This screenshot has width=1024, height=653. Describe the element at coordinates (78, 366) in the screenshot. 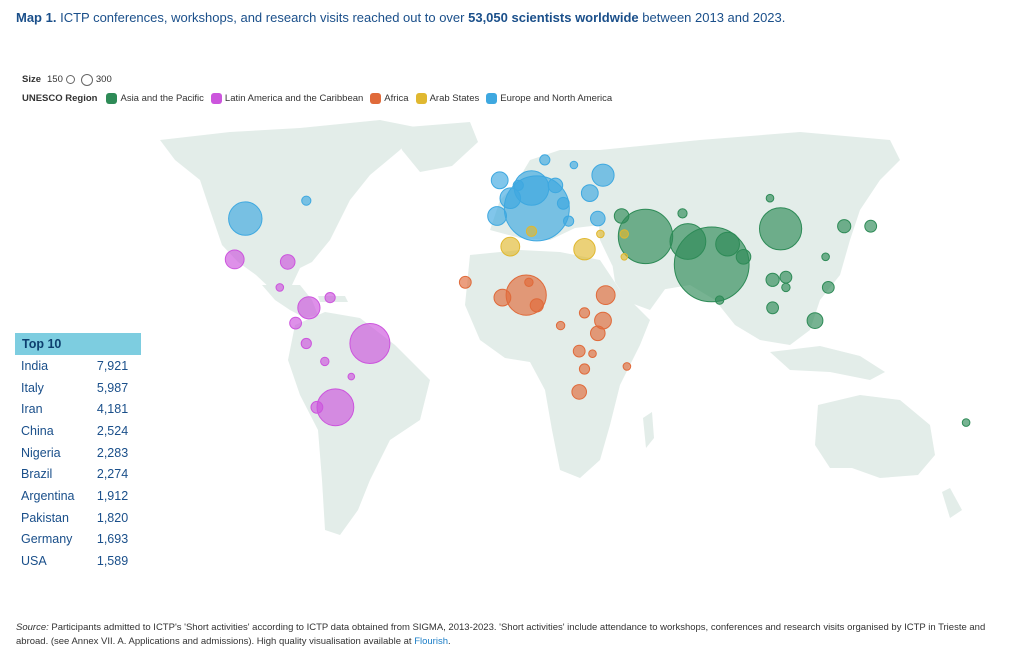

I see `table-row: India 7,921` at that location.